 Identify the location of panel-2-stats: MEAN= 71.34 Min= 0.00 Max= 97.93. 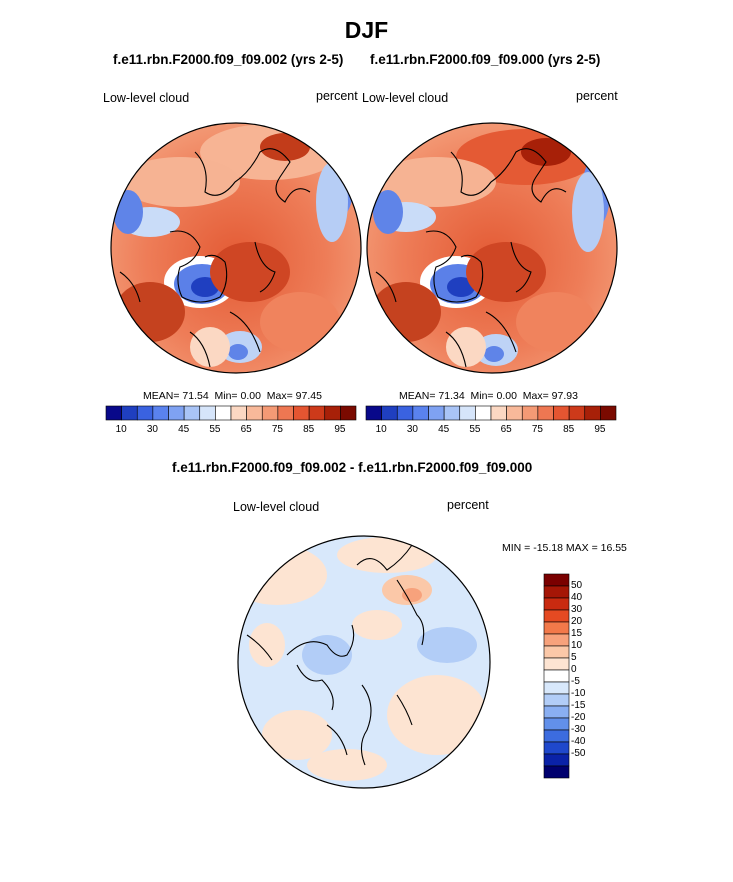
(488, 396).